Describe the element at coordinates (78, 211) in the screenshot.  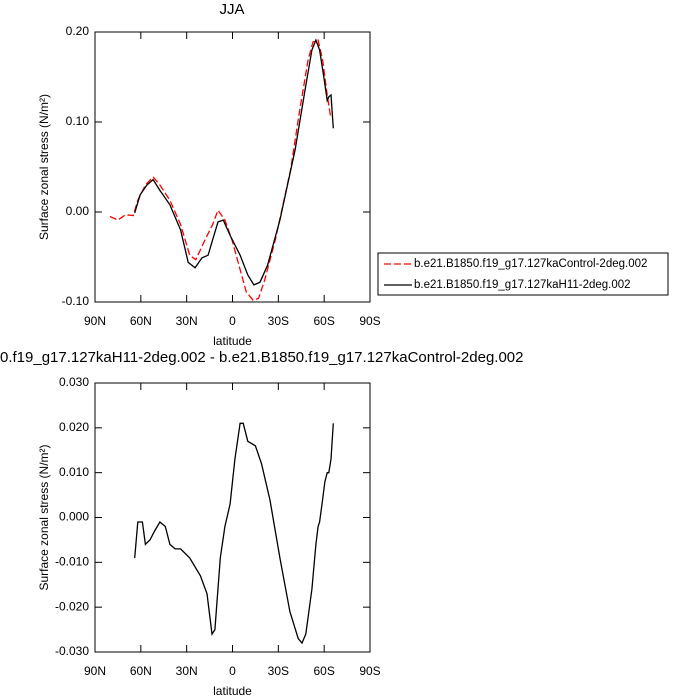
I see `y-tick-label: 0.00` at that location.